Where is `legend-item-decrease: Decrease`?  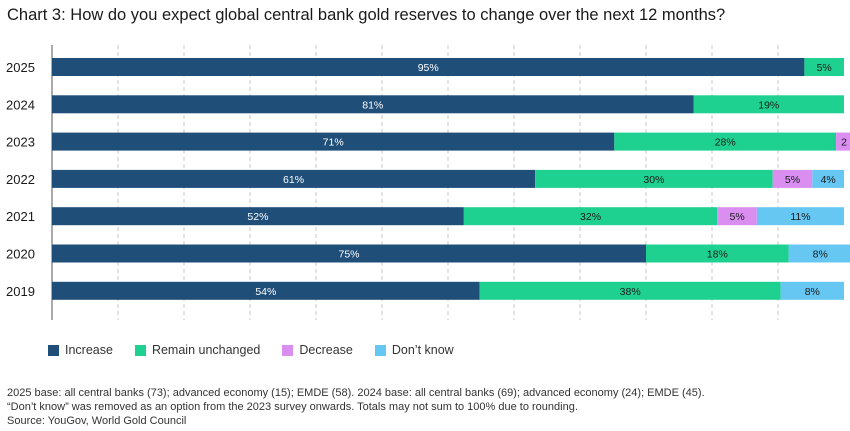
legend-item-decrease: Decrease is located at coordinates (317, 350).